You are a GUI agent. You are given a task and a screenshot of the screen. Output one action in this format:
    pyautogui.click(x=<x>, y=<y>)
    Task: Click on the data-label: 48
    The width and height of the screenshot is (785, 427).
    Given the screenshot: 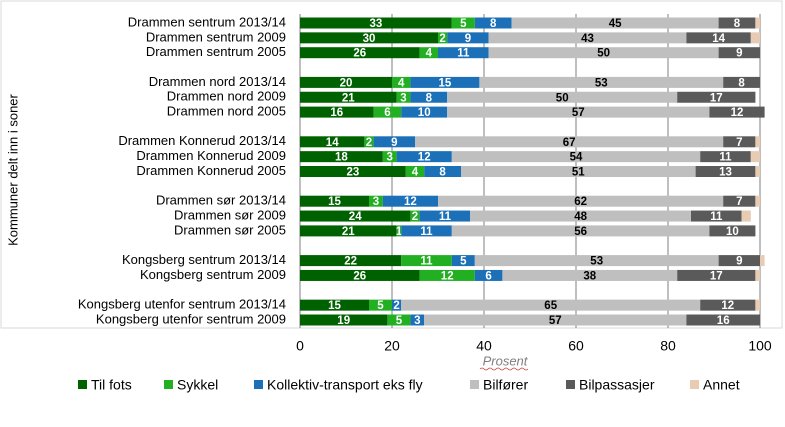 What is the action you would take?
    pyautogui.click(x=580, y=217)
    